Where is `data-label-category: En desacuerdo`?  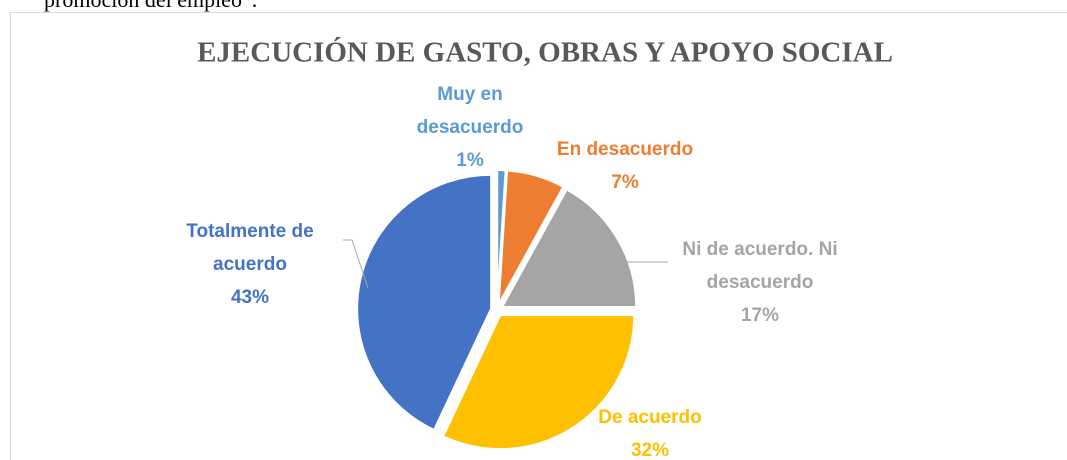
data-label-category: En desacuerdo is located at coordinates (625, 149).